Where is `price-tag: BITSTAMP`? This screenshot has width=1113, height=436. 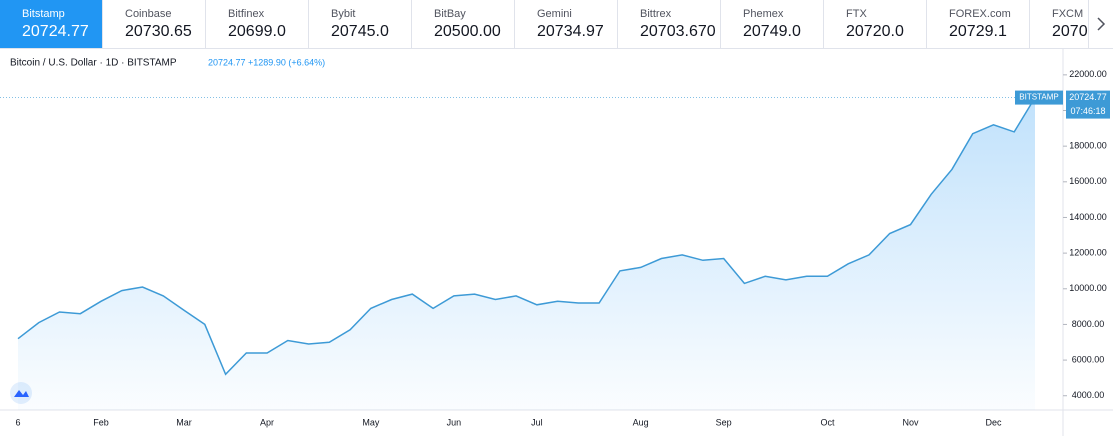
price-tag: BITSTAMP is located at coordinates (1038, 97).